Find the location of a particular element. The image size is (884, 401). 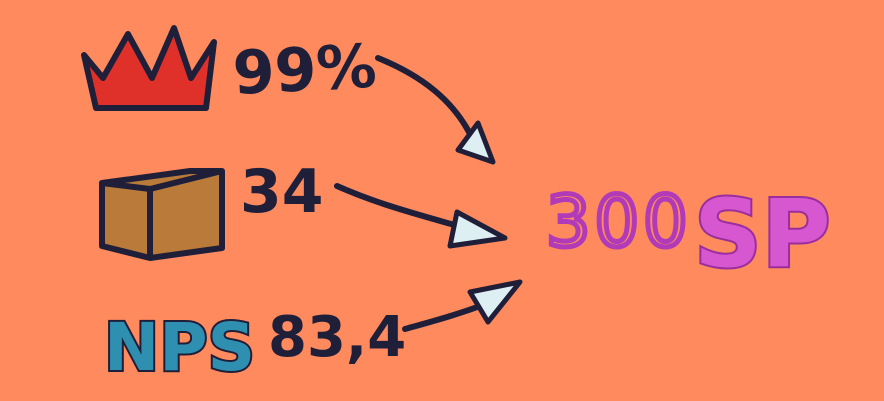

nps-label: NPS is located at coordinates (179, 347).